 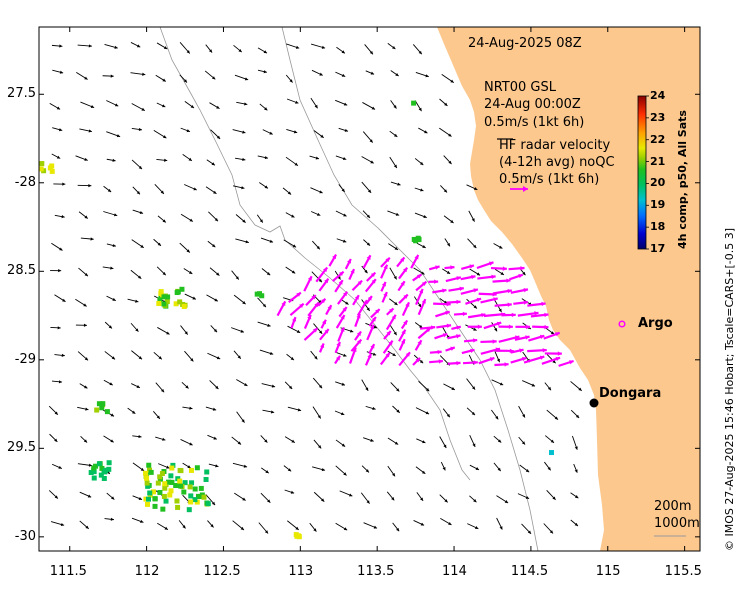 I want to click on y-tick-label: -28, so click(x=25, y=182).